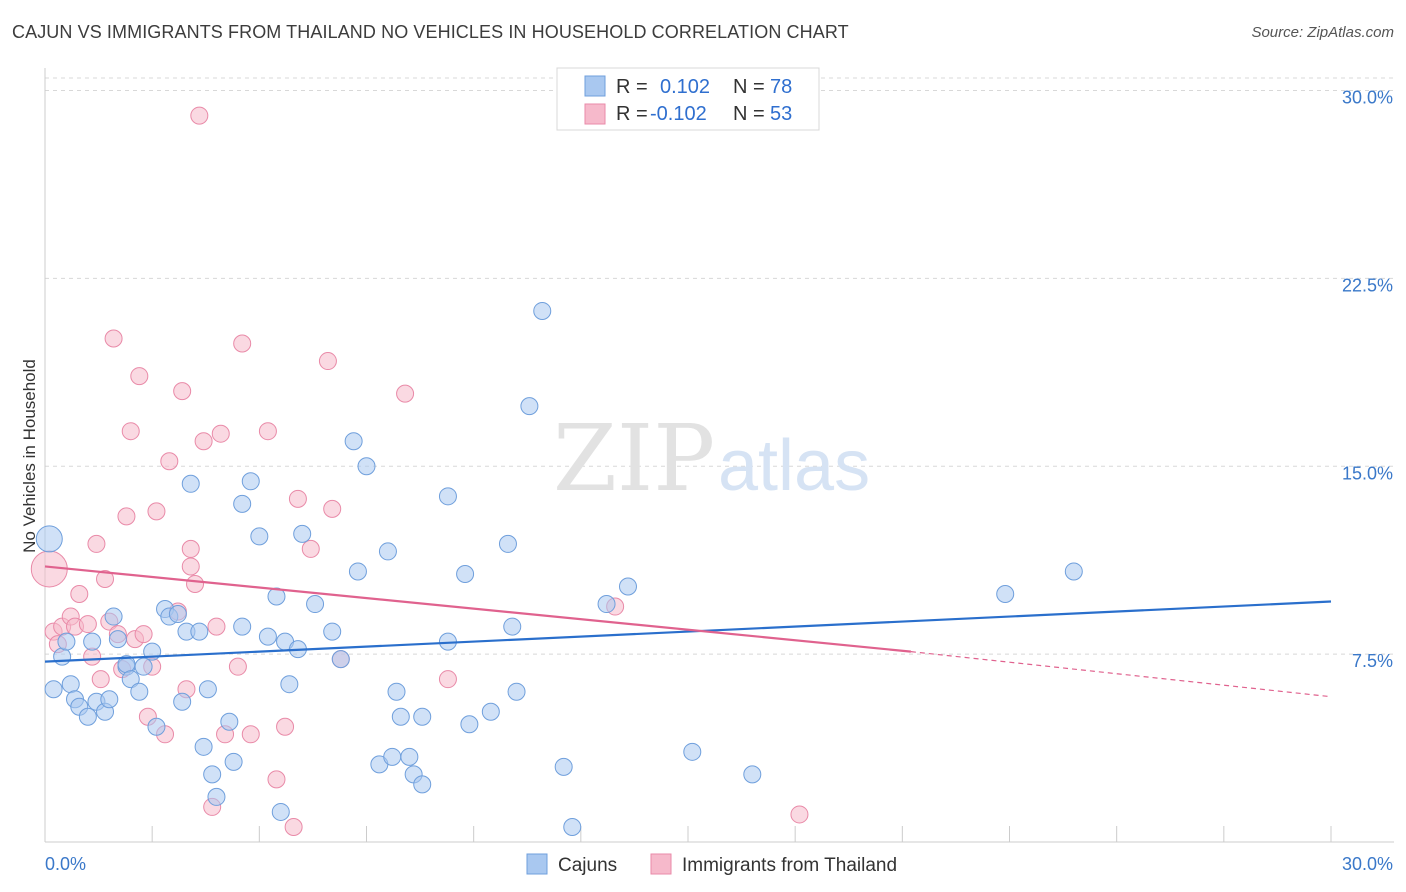 This screenshot has width=1406, height=892. What do you see at coordinates (634, 458) in the screenshot?
I see `watermark-zip: ZIP` at bounding box center [634, 458].